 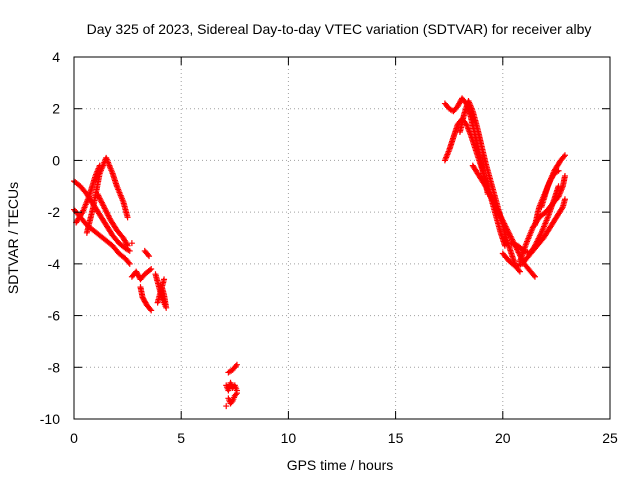 What do you see at coordinates (56, 160) in the screenshot?
I see `y-tick-label: 0` at bounding box center [56, 160].